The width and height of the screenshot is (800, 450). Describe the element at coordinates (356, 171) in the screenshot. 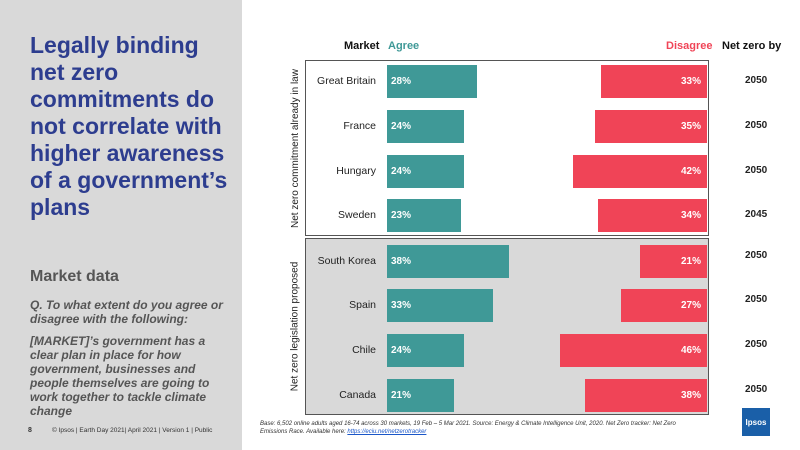

I see `country-label-hungary: Hungary` at that location.